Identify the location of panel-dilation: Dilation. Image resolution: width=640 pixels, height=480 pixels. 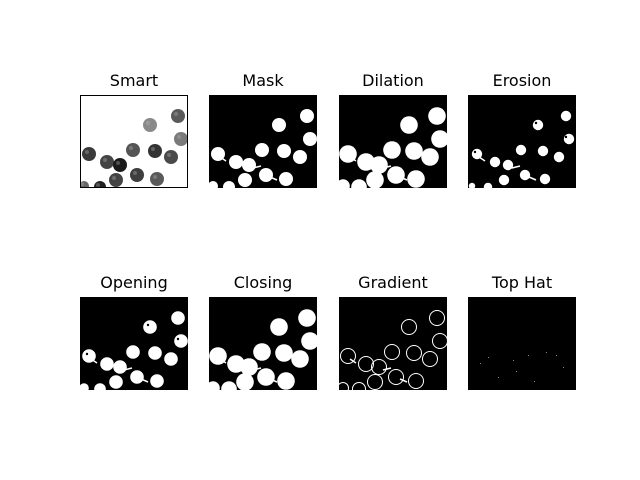
(393, 129).